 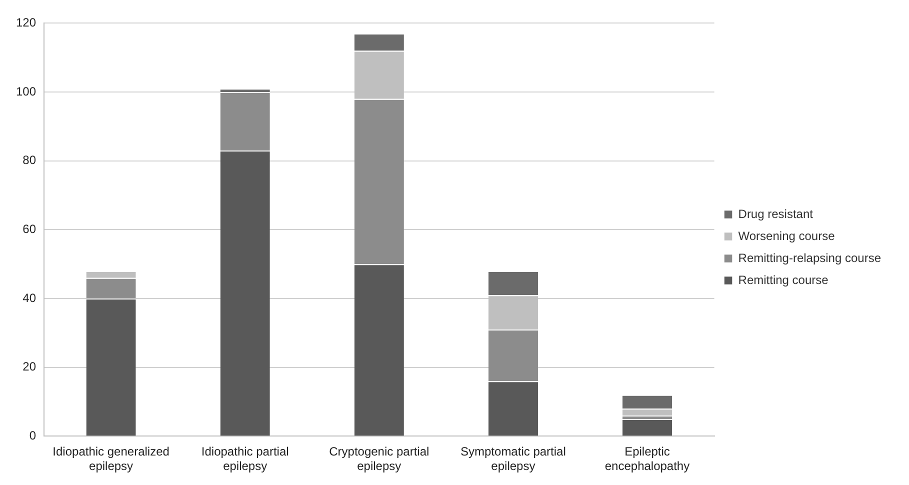 What do you see at coordinates (26, 91) in the screenshot?
I see `y-tick-label: 100` at bounding box center [26, 91].